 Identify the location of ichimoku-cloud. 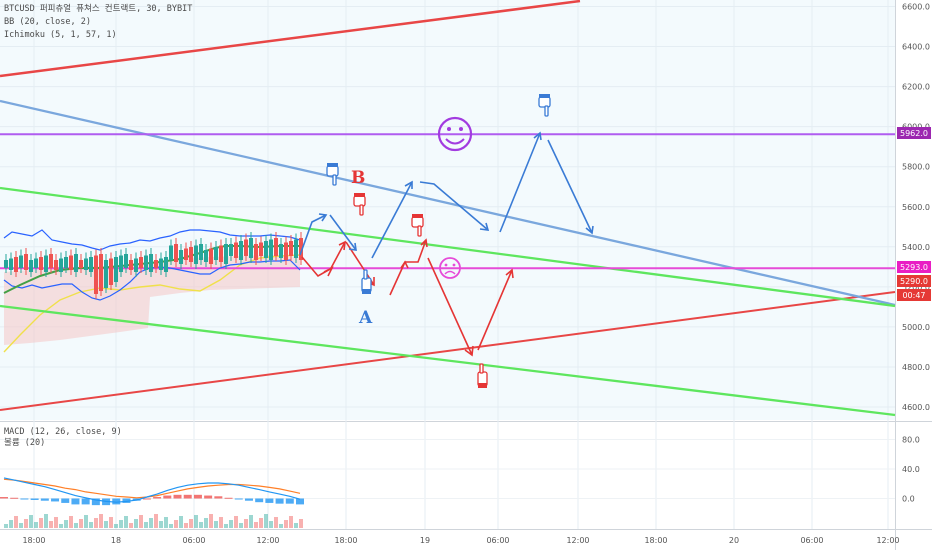
(152, 300).